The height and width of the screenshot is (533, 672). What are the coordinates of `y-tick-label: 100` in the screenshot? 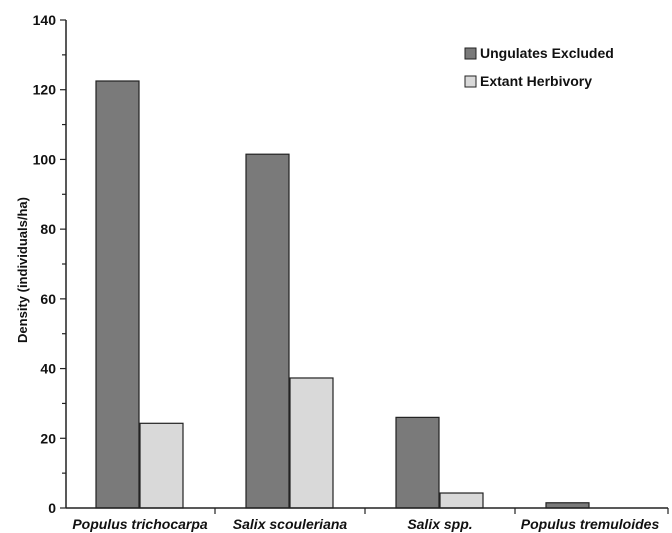 It's located at (45, 159).